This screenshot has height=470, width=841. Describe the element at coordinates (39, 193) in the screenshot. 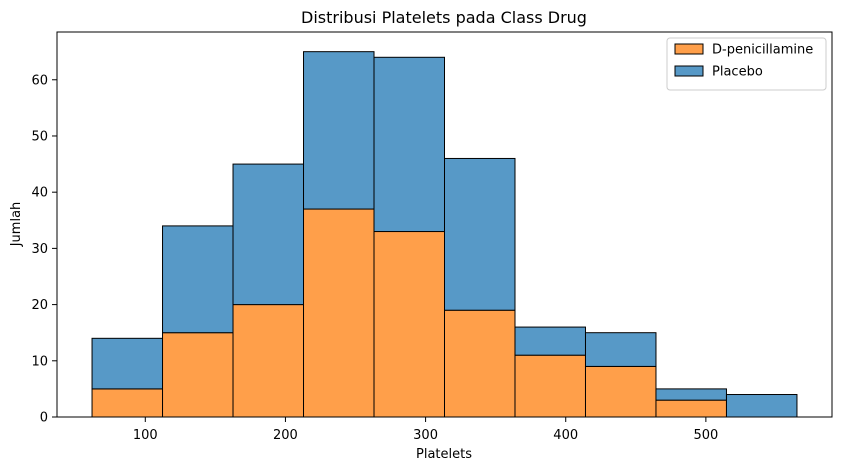

I see `y-tick-label: 40` at that location.